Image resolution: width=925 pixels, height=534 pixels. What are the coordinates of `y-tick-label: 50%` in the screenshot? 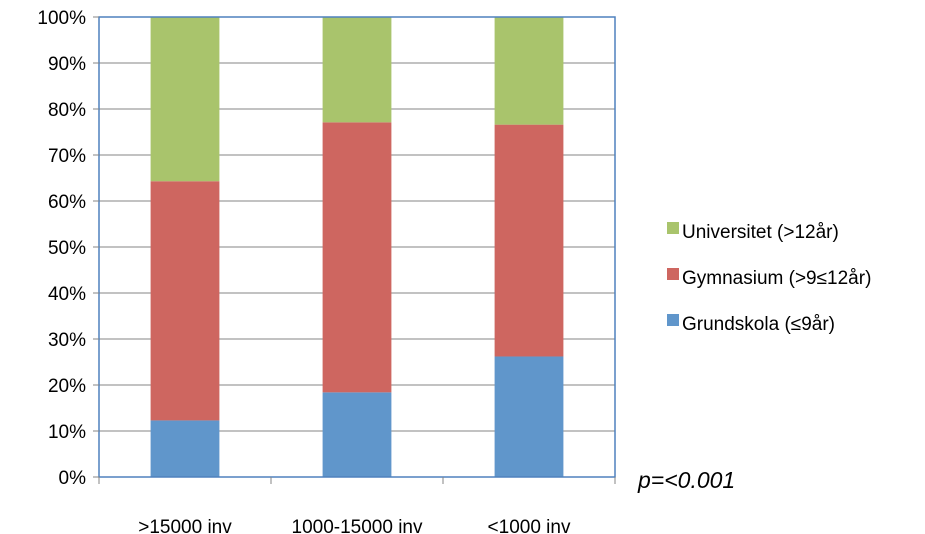 It's located at (67, 248).